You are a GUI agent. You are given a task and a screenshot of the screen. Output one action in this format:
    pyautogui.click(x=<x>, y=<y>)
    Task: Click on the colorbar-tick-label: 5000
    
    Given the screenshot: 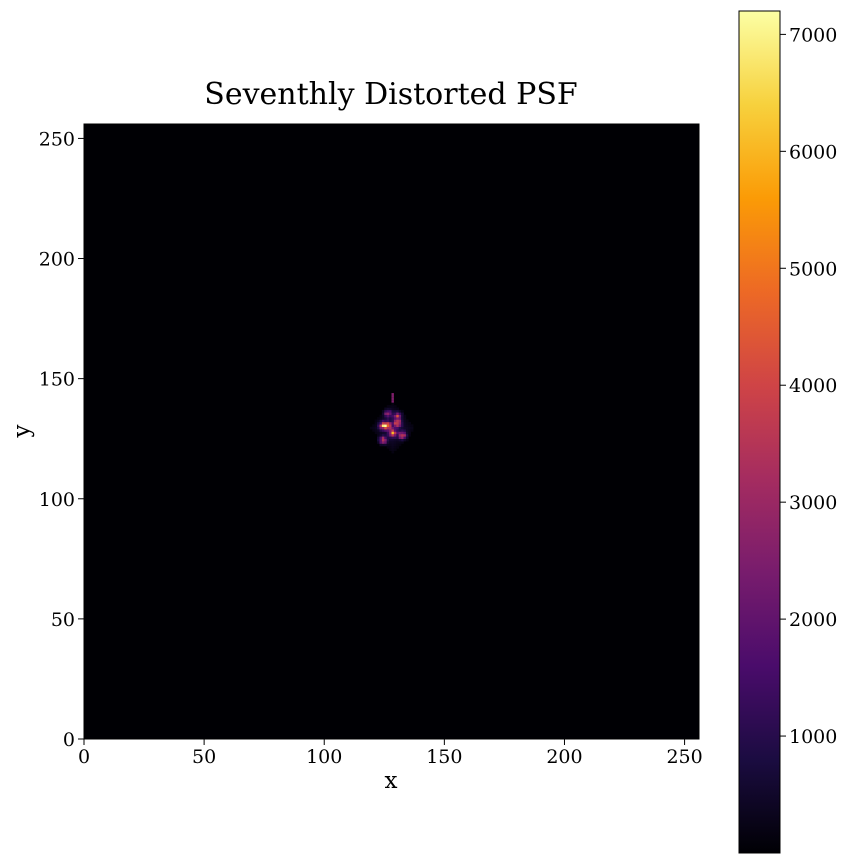 What is the action you would take?
    pyautogui.click(x=813, y=269)
    